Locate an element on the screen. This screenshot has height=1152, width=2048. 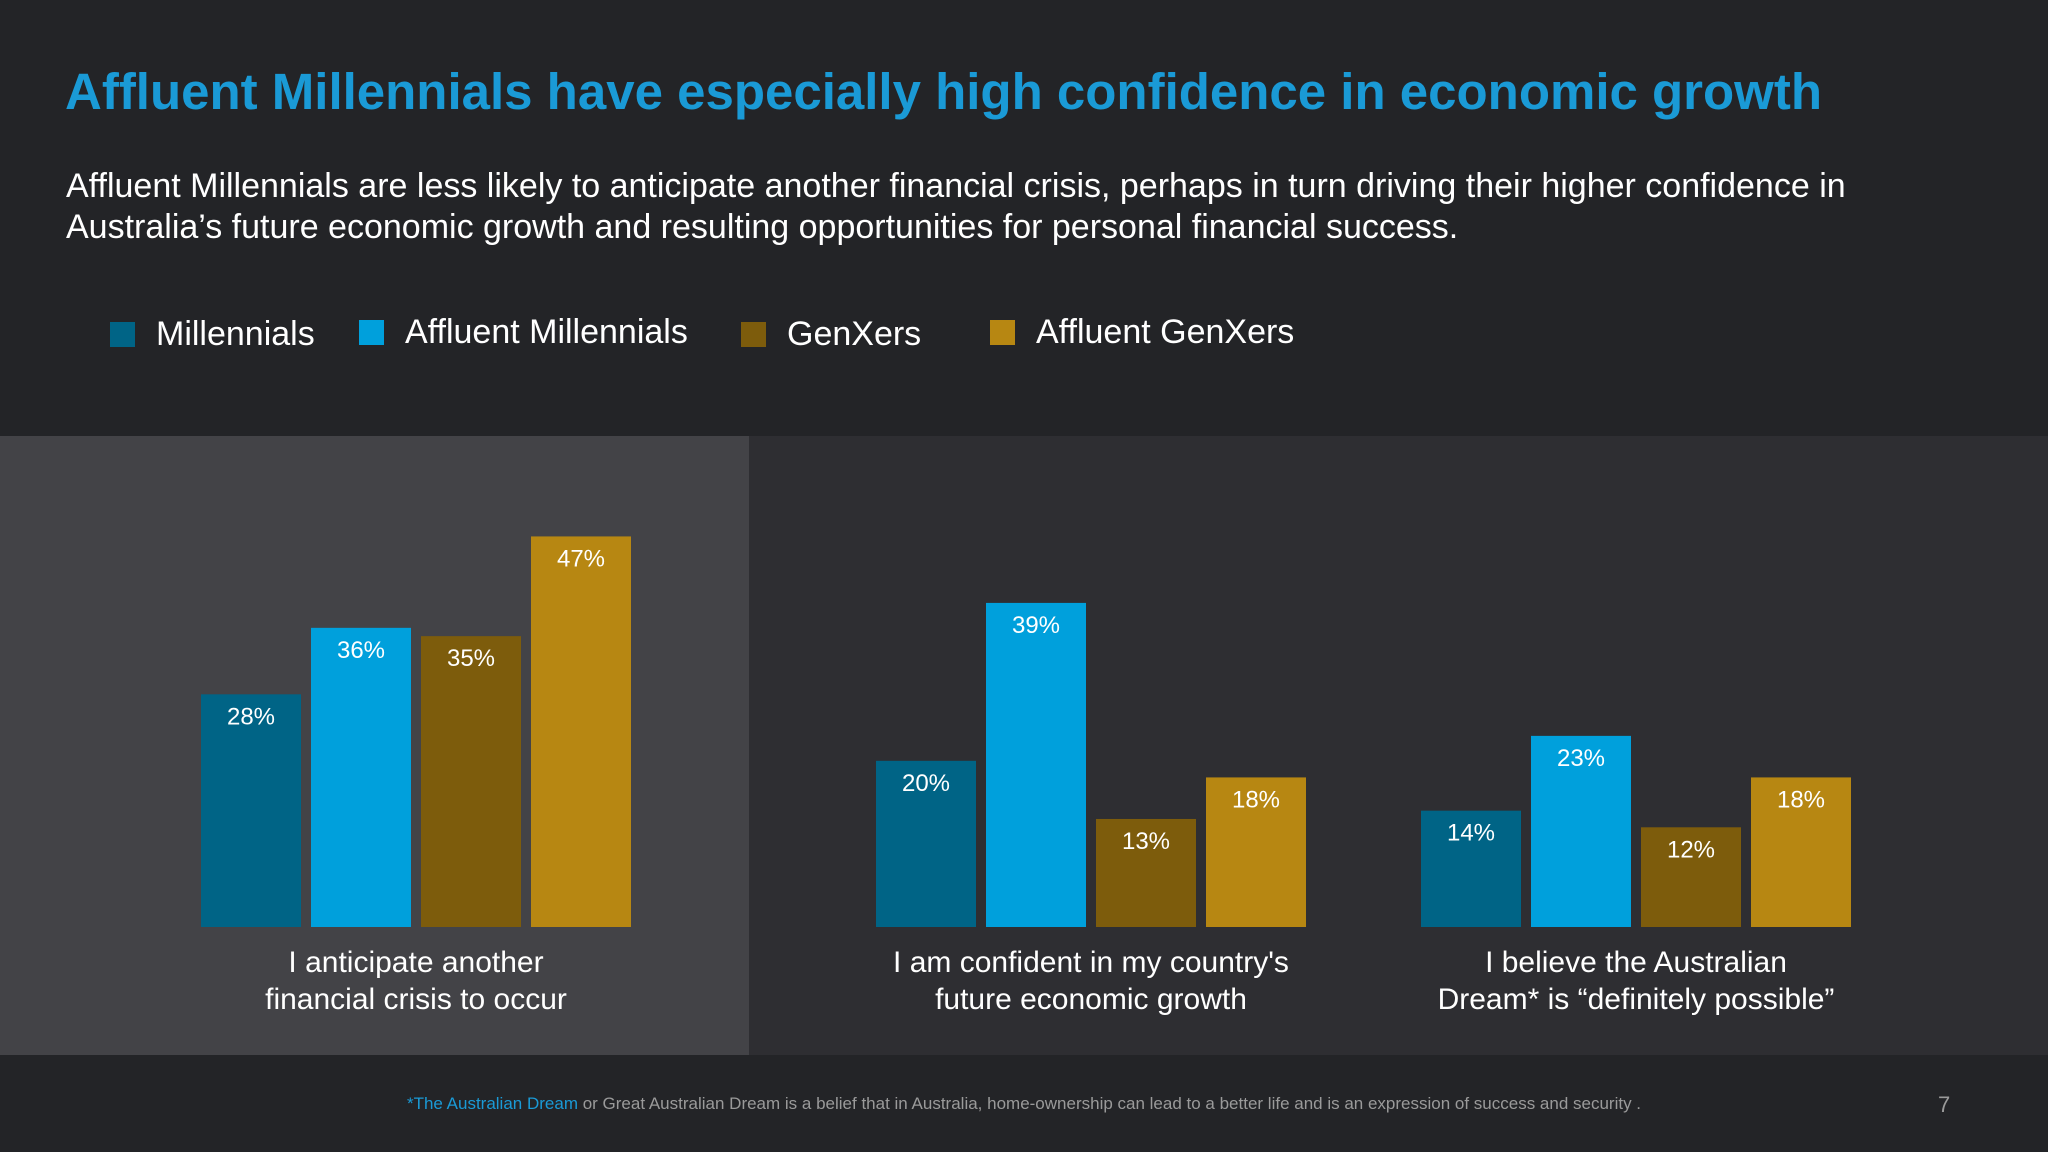
data-label-economic-growth-affluent-genxers: 18% is located at coordinates (1256, 799).